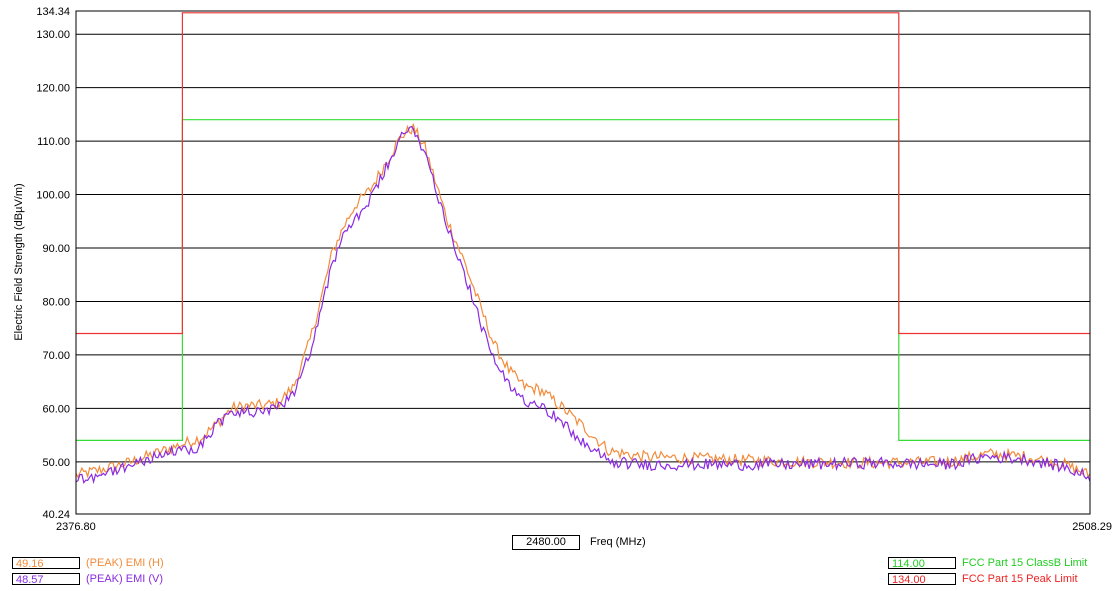  What do you see at coordinates (53, 196) in the screenshot?
I see `y-tick-label: 100.00` at bounding box center [53, 196].